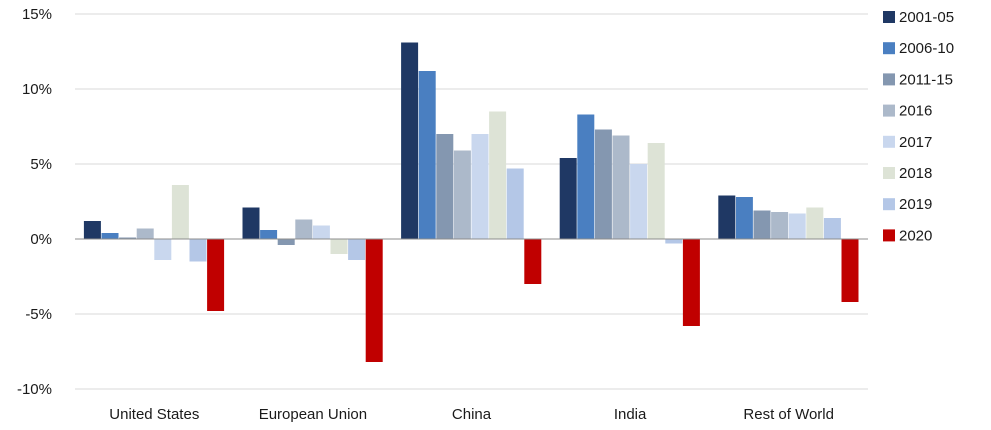 The image size is (991, 430). What do you see at coordinates (41, 164) in the screenshot?
I see `y-tick-label: 5%` at bounding box center [41, 164].